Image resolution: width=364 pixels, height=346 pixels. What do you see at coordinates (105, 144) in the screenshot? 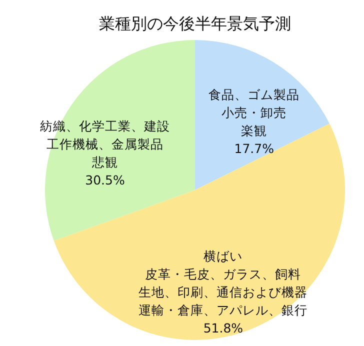
I see `slice-label: 紡織、化学工業、建設工作機械、金属製品悲観` at bounding box center [105, 144].